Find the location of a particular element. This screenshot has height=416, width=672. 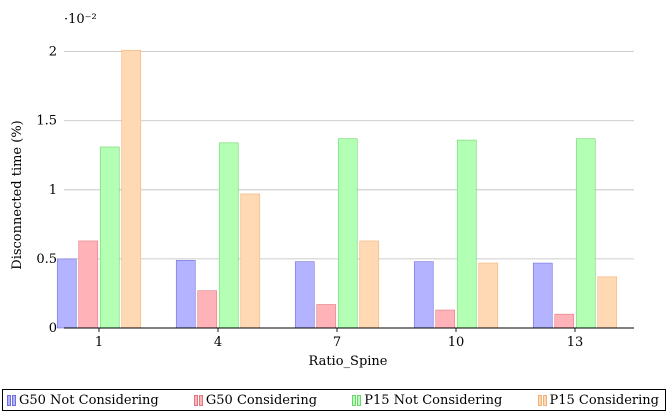

legend-item: P15 Not Considering is located at coordinates (427, 400).